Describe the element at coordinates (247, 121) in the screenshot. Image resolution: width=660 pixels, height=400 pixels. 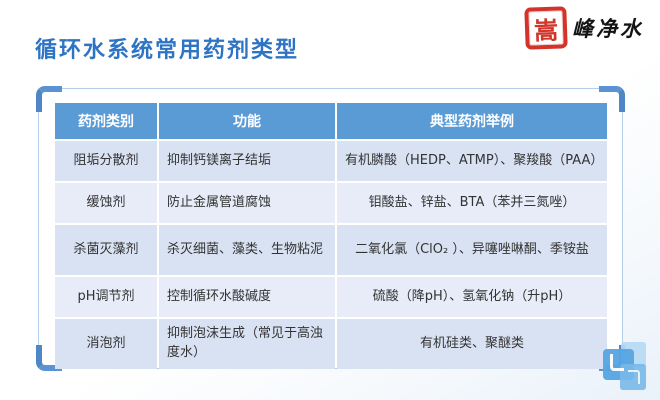
I see `header-function: 功能` at that location.